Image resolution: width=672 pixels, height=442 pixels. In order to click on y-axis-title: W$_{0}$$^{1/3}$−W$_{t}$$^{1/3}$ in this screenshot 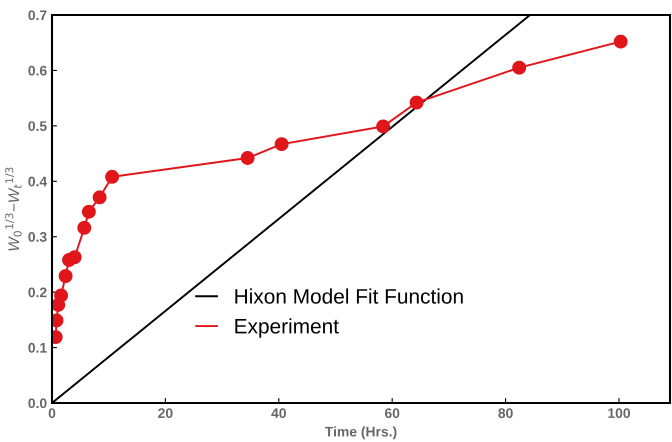, I will do `click(13, 209)`.